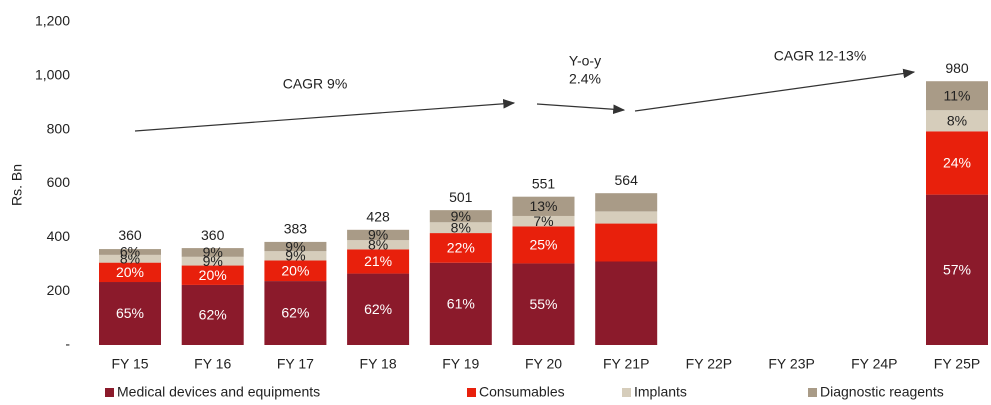 Image resolution: width=991 pixels, height=405 pixels. I want to click on y-tick-label: -, so click(67, 344).